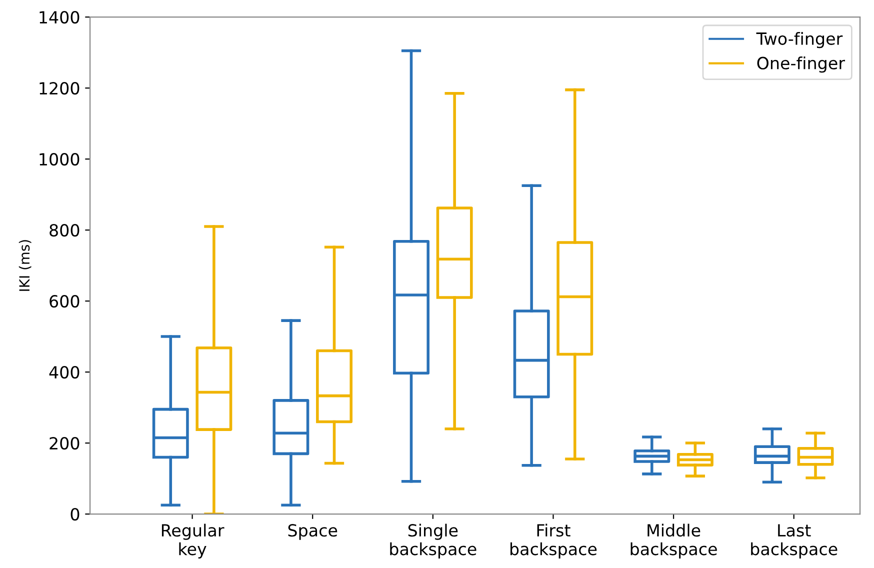  I want to click on y-tick-label: 600, so click(65, 301).